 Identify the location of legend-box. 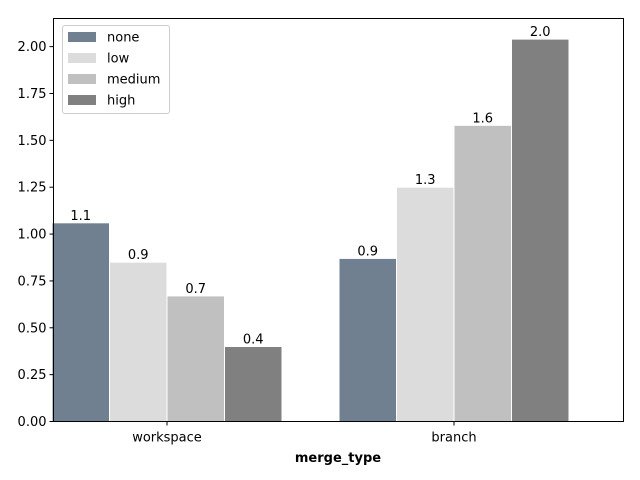
(116, 69).